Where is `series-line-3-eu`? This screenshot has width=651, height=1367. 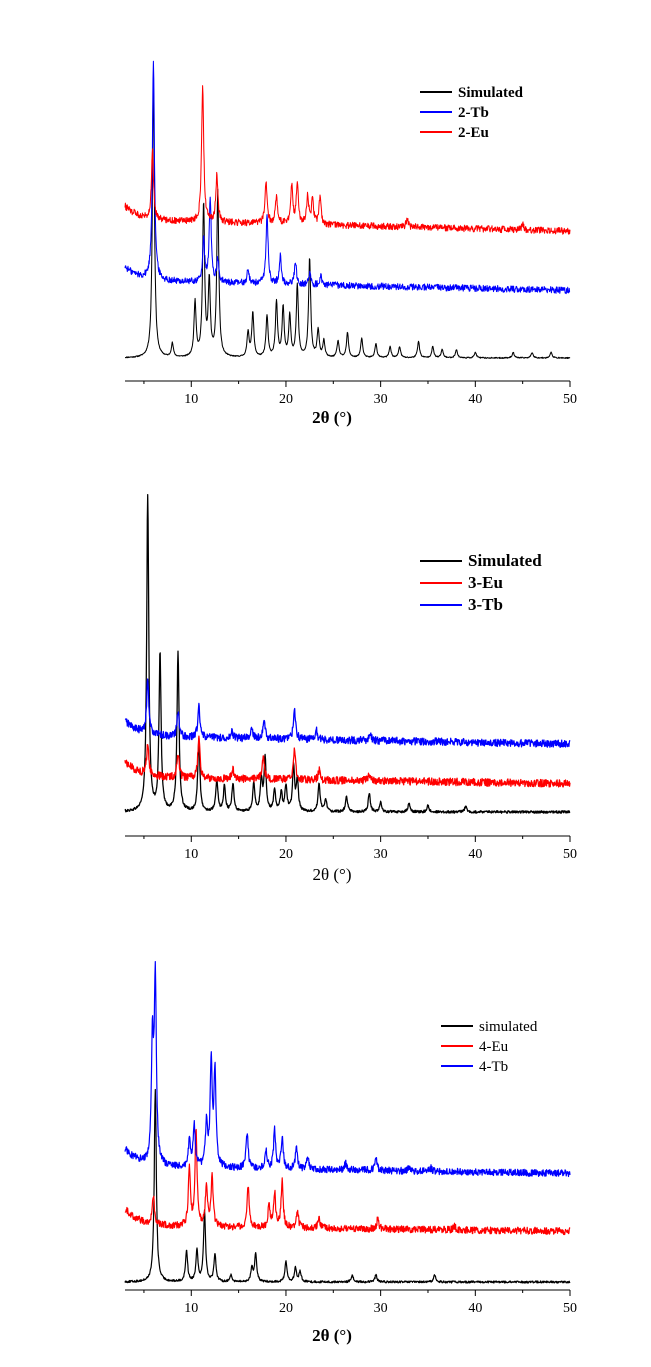 series-line-3-eu is located at coordinates (347, 761).